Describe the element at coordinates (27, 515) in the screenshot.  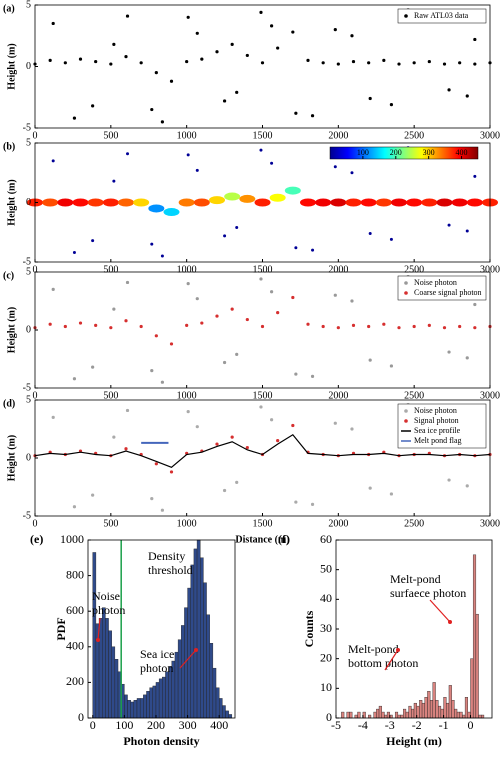
I see `y-tick-label: -5` at that location.